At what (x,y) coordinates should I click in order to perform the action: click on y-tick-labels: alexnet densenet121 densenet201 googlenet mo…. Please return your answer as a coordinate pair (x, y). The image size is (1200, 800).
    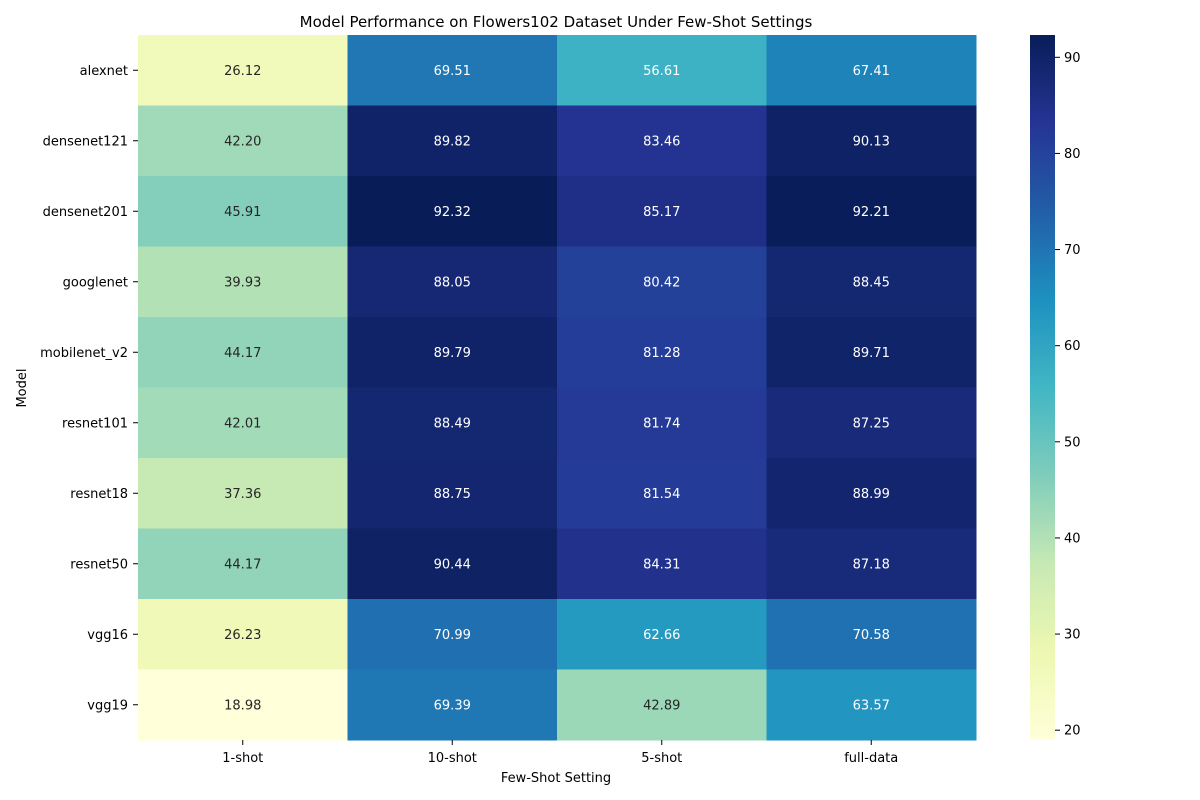
    Looking at the image, I should click on (89, 388).